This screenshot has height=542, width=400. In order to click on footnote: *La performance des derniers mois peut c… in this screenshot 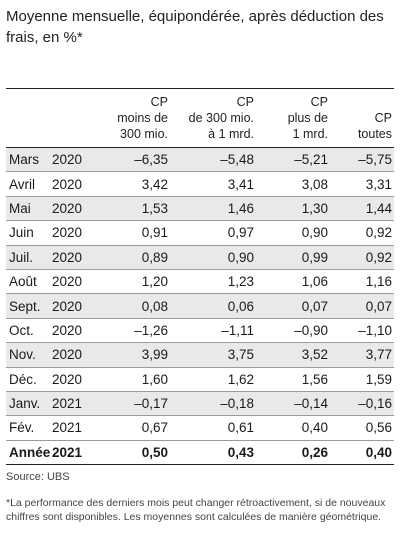, I will do `click(196, 510)`.